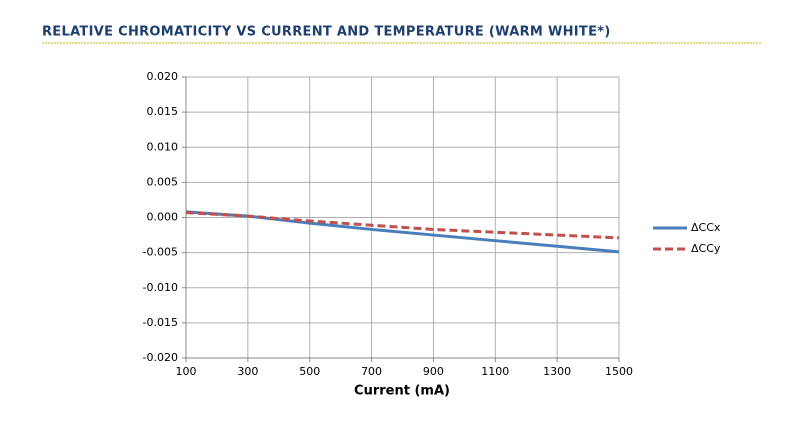 The width and height of the screenshot is (799, 435). What do you see at coordinates (160, 287) in the screenshot?
I see `y-tick-label: -0.010` at bounding box center [160, 287].